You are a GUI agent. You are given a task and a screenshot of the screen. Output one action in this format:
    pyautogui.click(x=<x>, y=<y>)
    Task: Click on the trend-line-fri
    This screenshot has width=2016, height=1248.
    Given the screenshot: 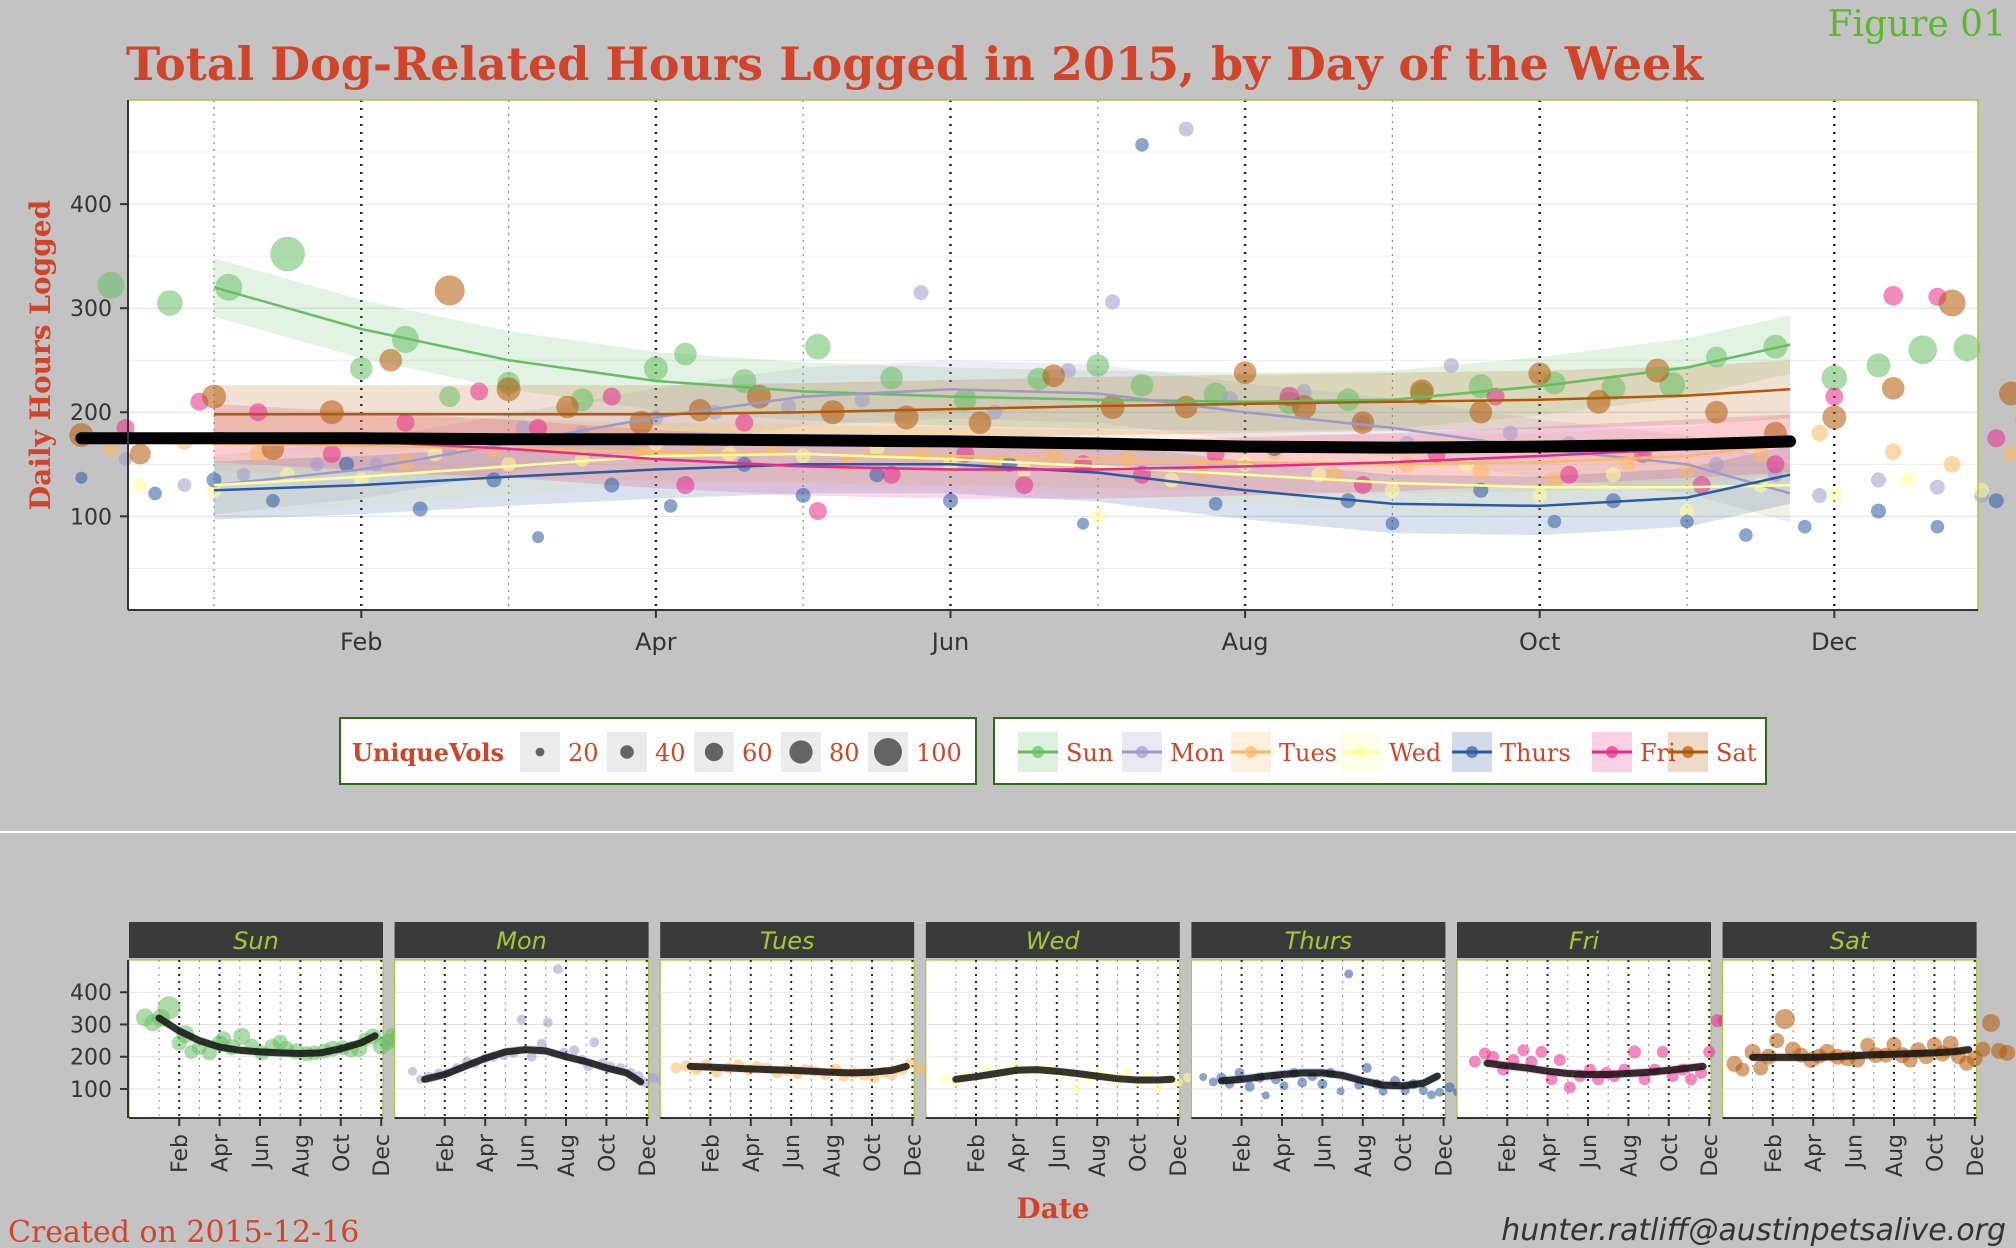 What is the action you would take?
    pyautogui.click(x=1002, y=451)
    